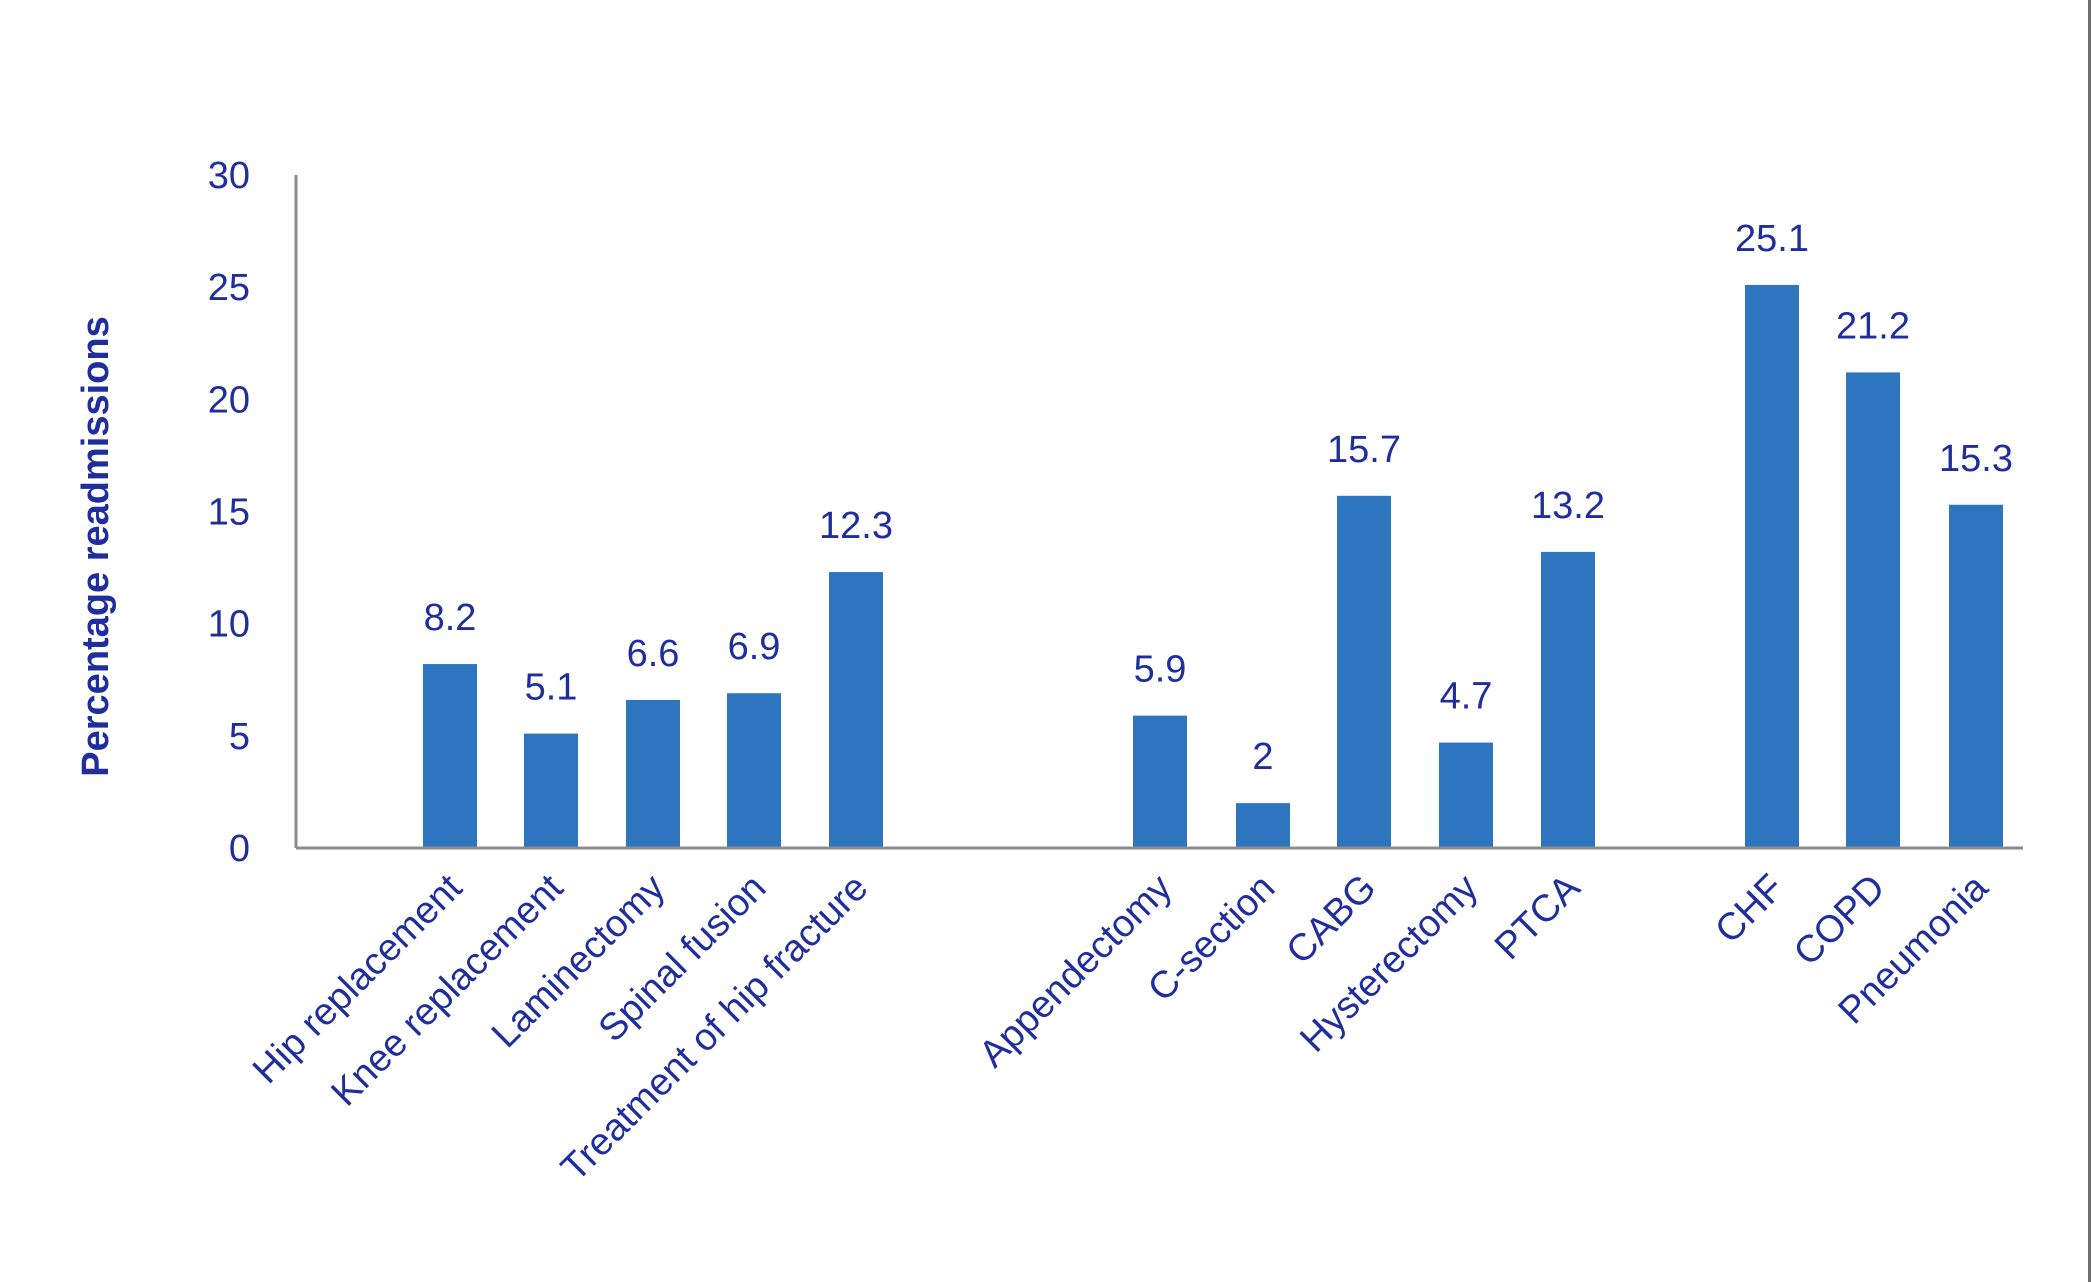  What do you see at coordinates (239, 737) in the screenshot?
I see `y-tick-label: 5` at bounding box center [239, 737].